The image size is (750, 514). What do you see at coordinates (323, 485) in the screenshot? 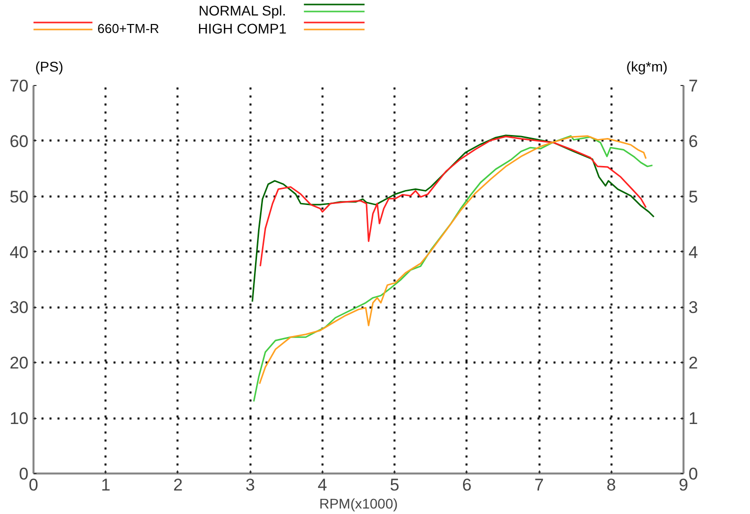
I see `x-tick-label: 4` at bounding box center [323, 485].